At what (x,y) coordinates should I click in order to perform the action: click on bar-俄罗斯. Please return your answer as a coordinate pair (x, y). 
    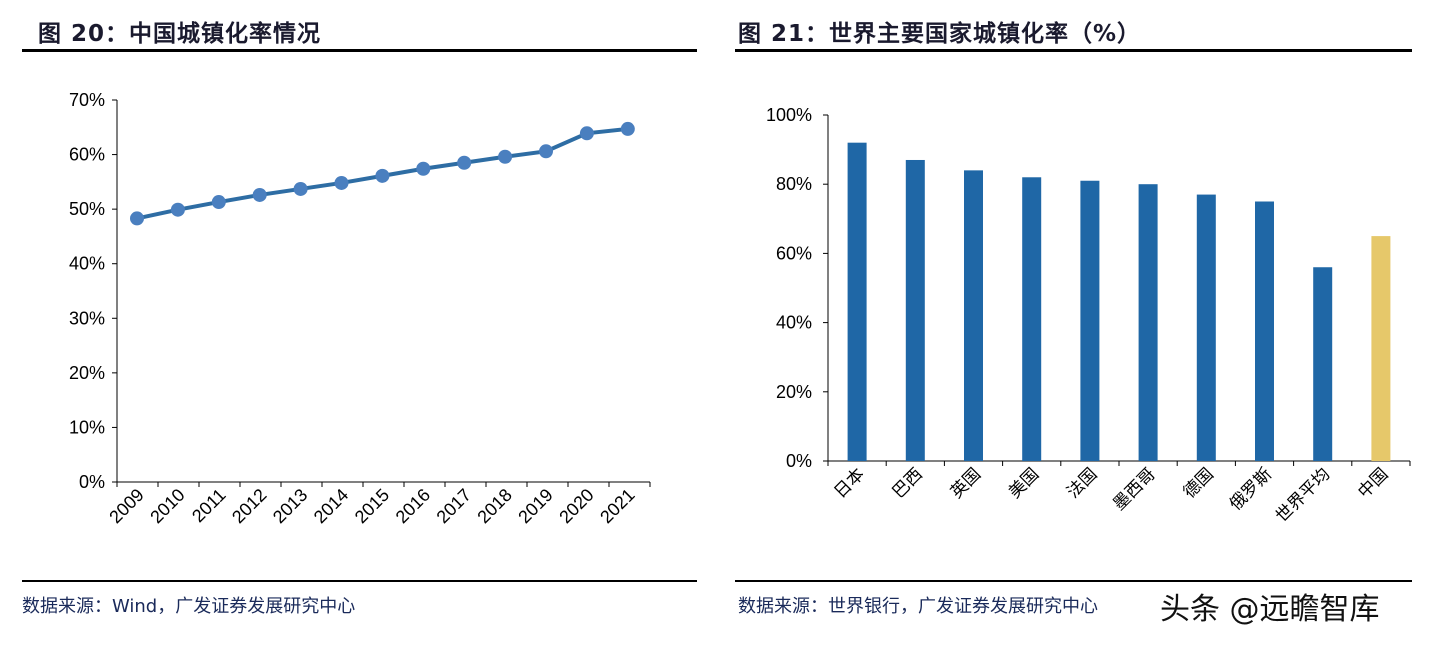
    Looking at the image, I should click on (1264, 331).